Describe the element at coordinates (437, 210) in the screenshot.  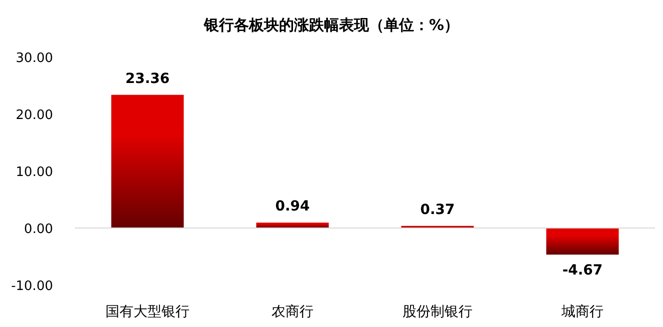
I see `data-label: 0.37` at that location.